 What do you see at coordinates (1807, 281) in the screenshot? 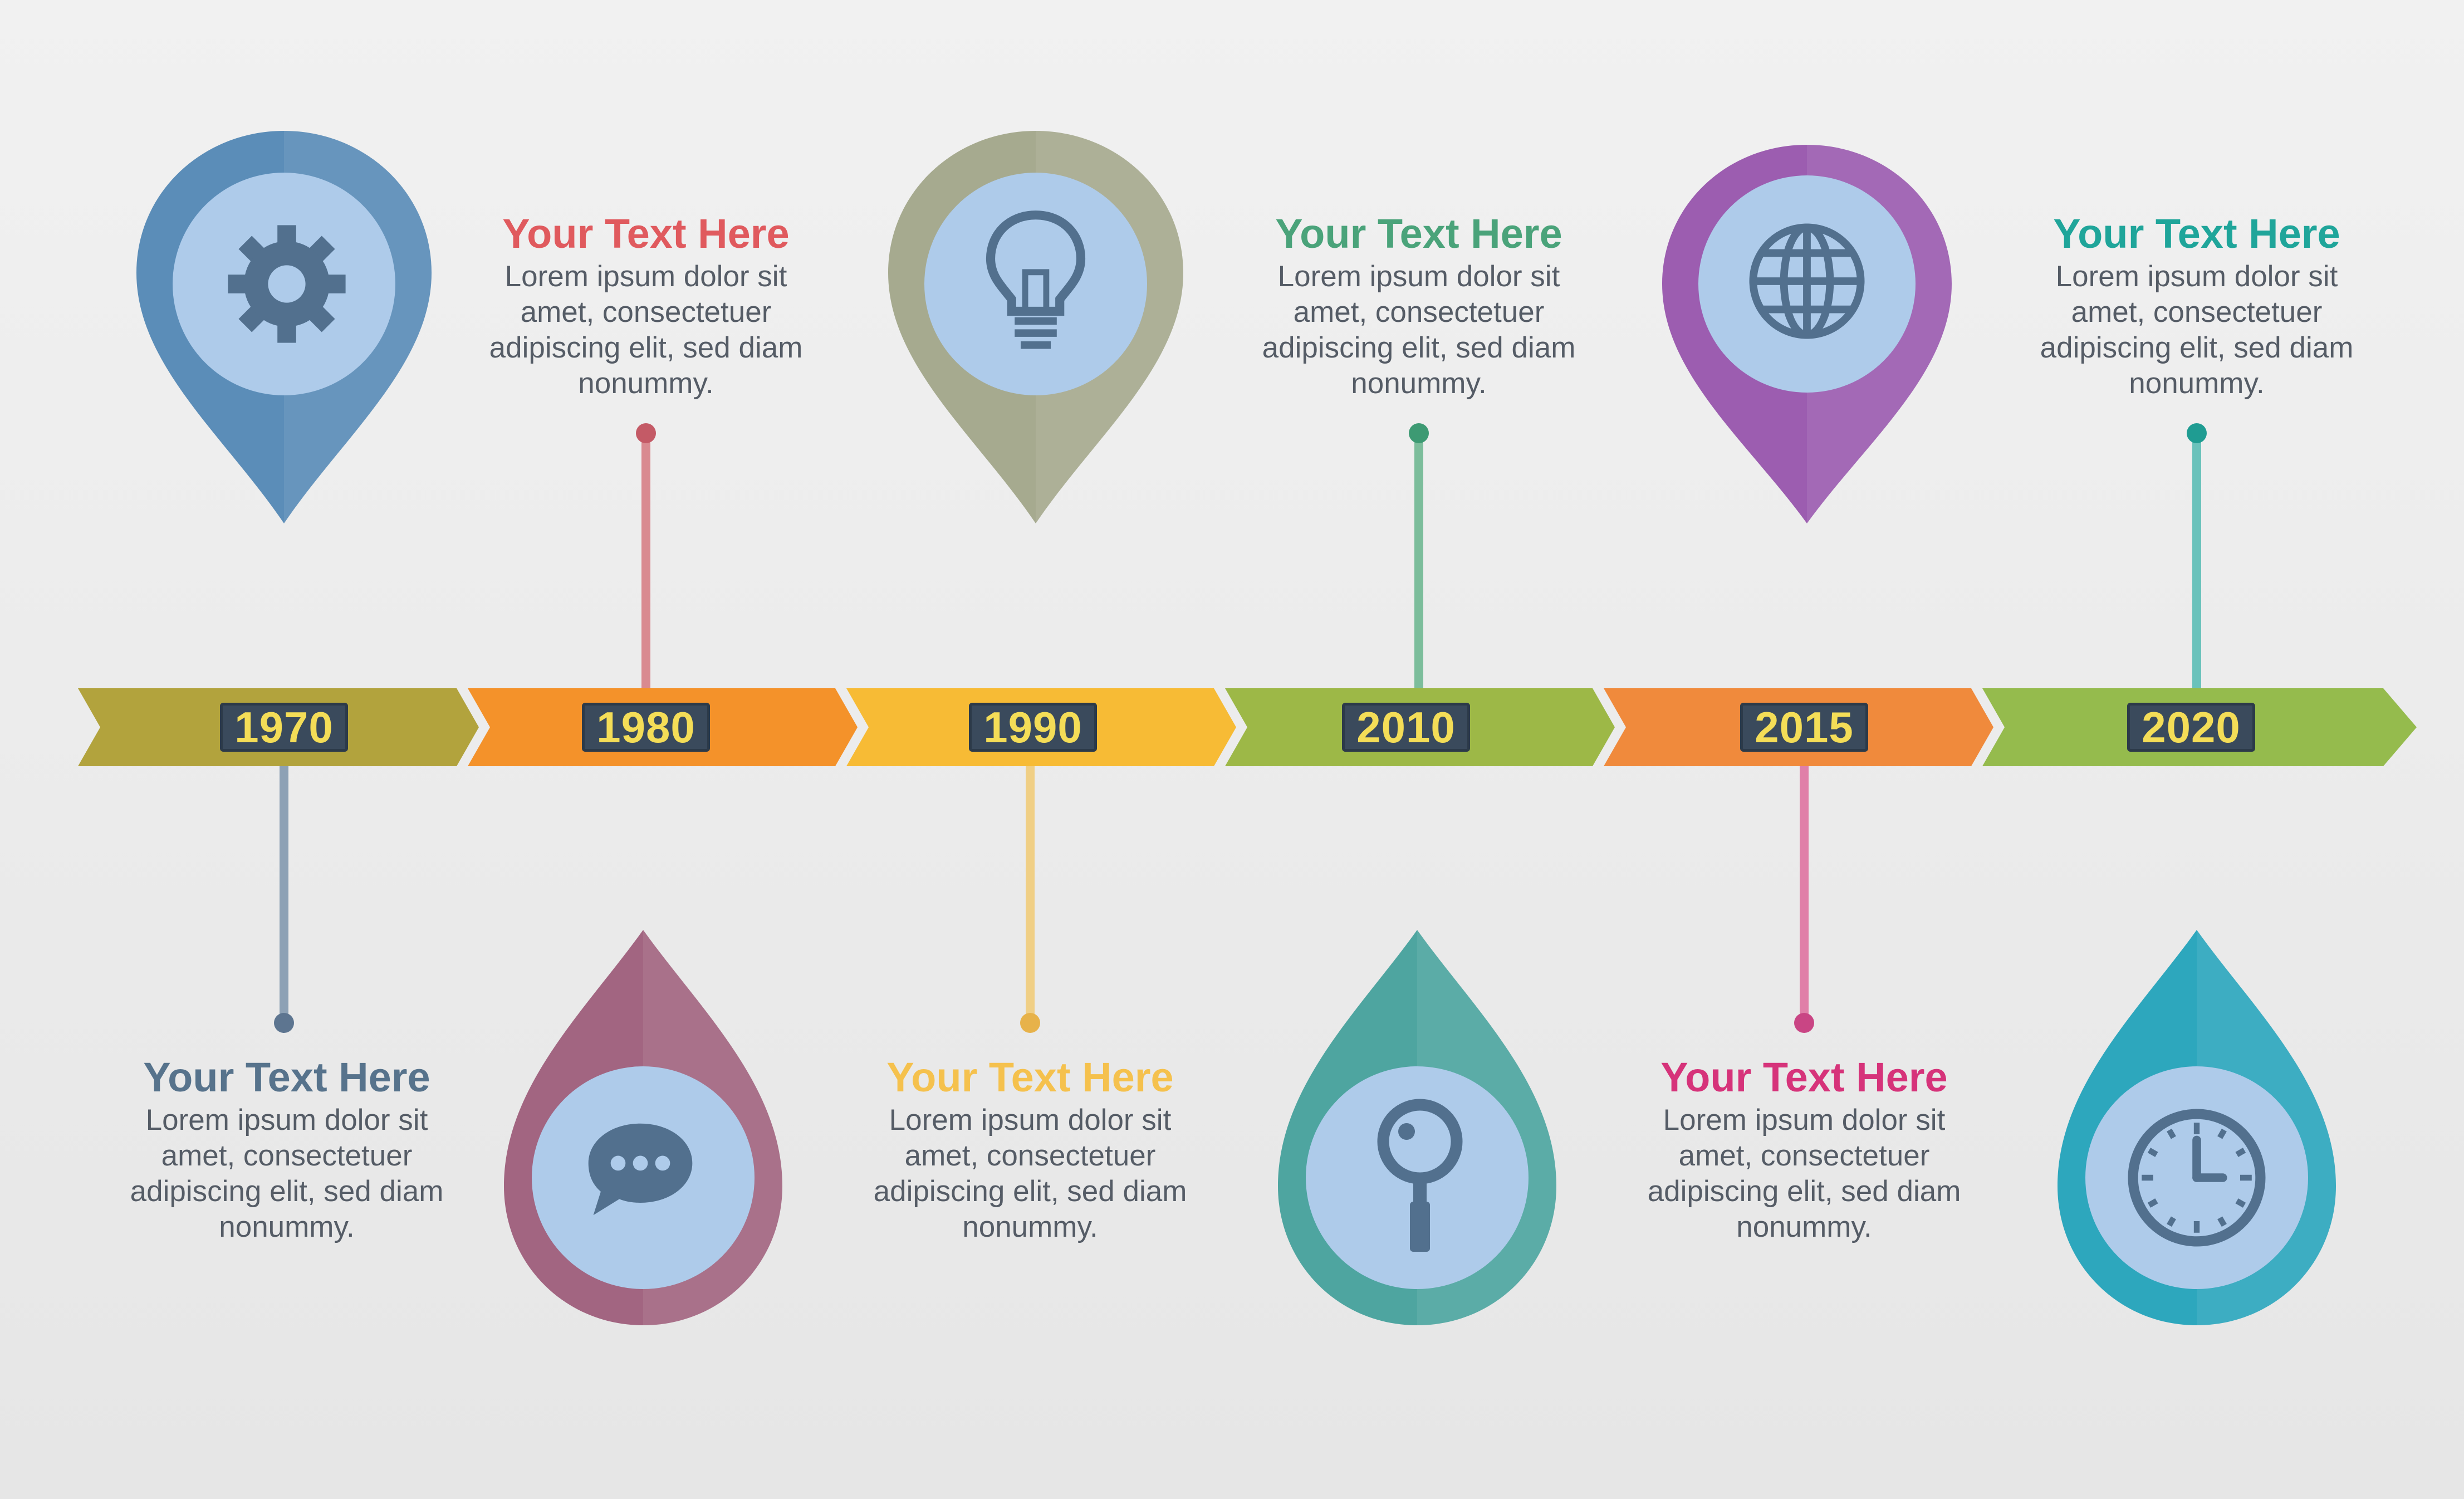
I see `globe-icon` at bounding box center [1807, 281].